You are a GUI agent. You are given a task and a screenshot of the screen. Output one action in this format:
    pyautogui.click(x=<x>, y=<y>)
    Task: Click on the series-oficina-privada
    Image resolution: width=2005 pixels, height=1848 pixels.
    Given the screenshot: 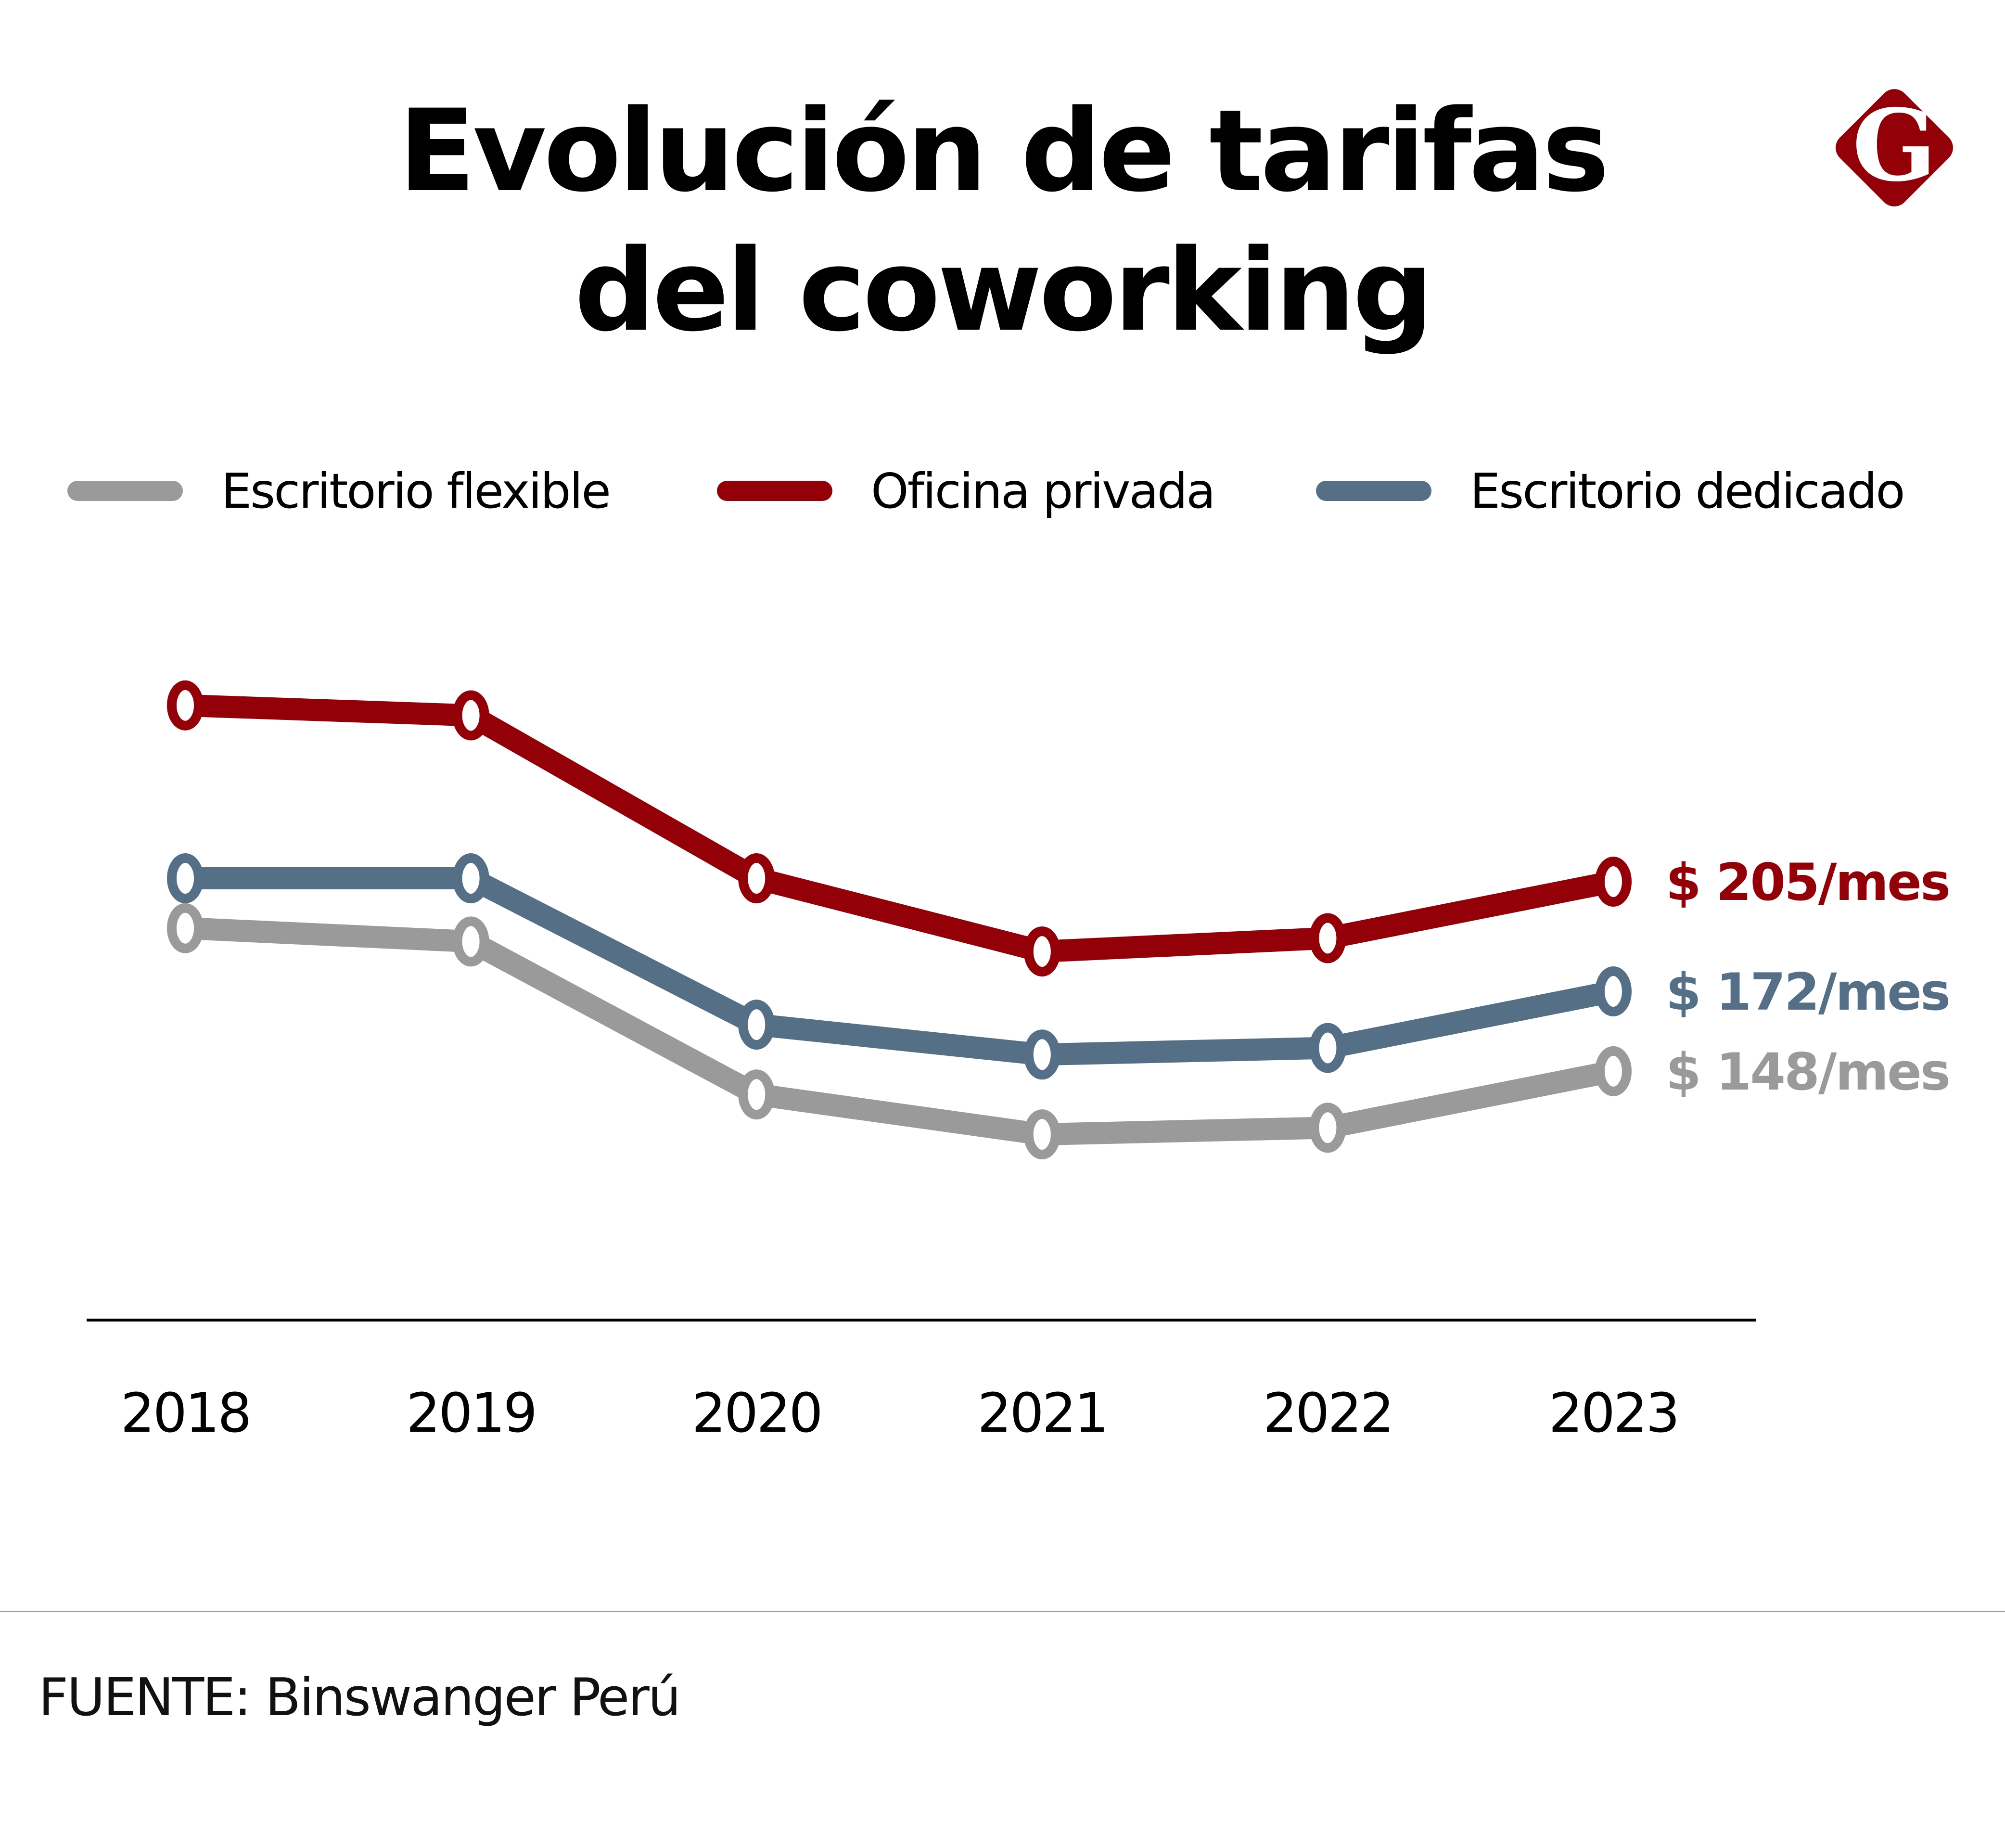 What is the action you would take?
    pyautogui.click(x=899, y=828)
    